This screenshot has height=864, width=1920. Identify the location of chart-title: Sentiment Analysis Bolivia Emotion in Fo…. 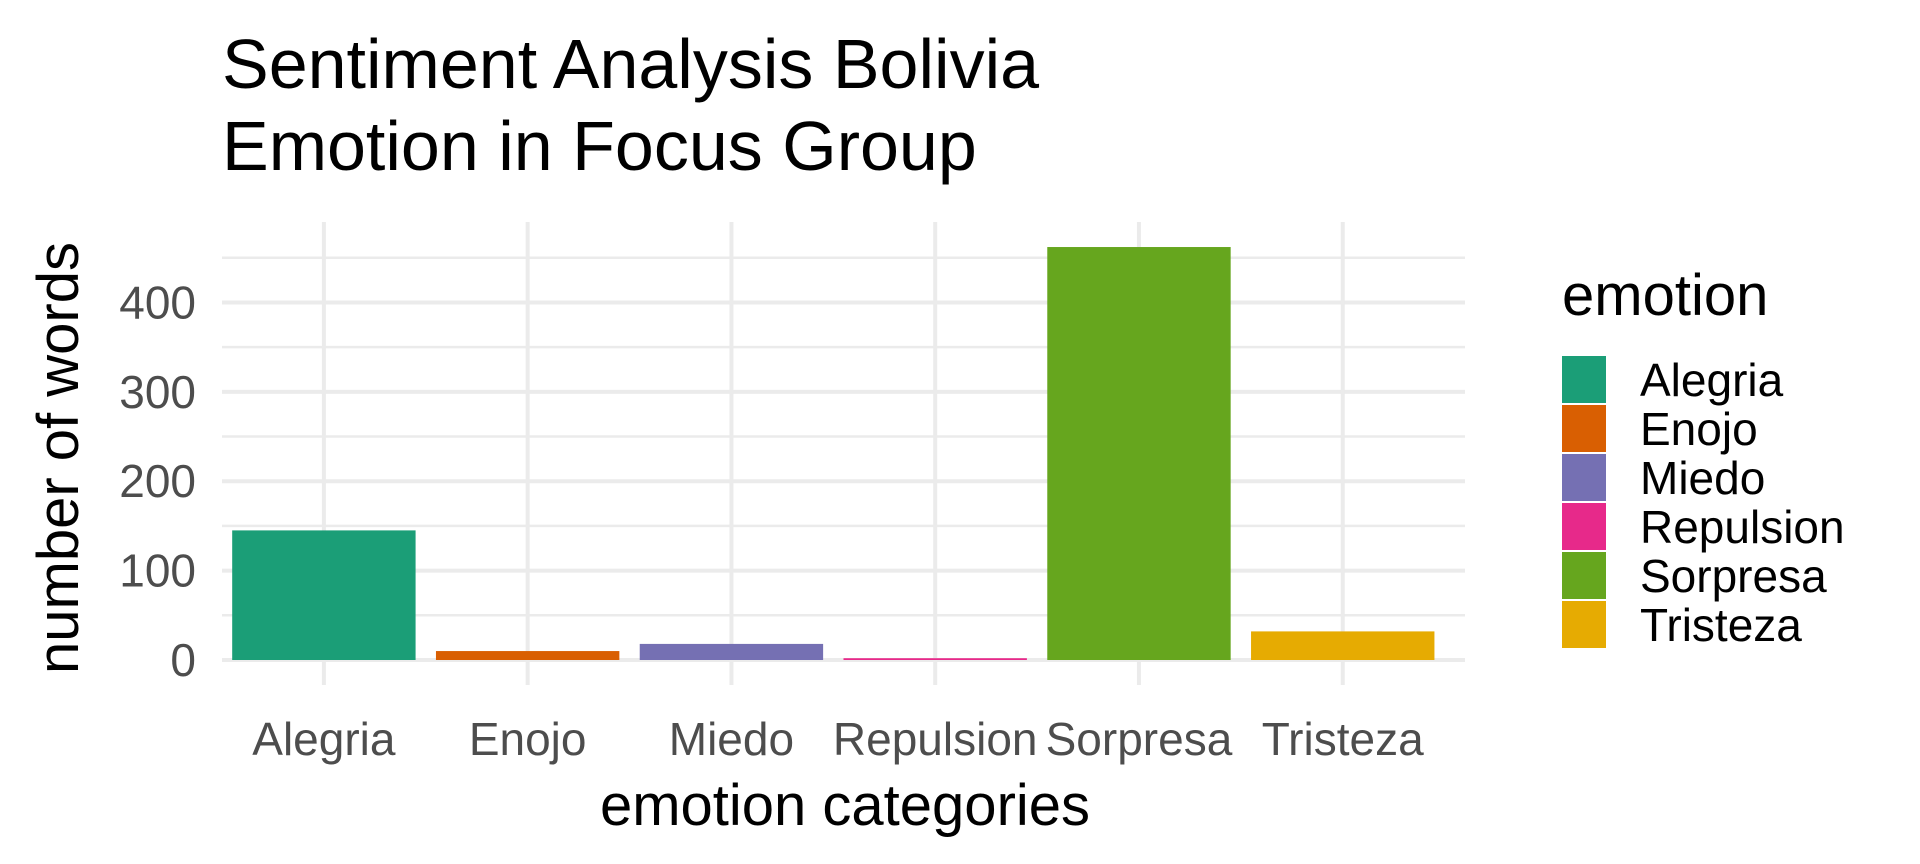
(630, 105).